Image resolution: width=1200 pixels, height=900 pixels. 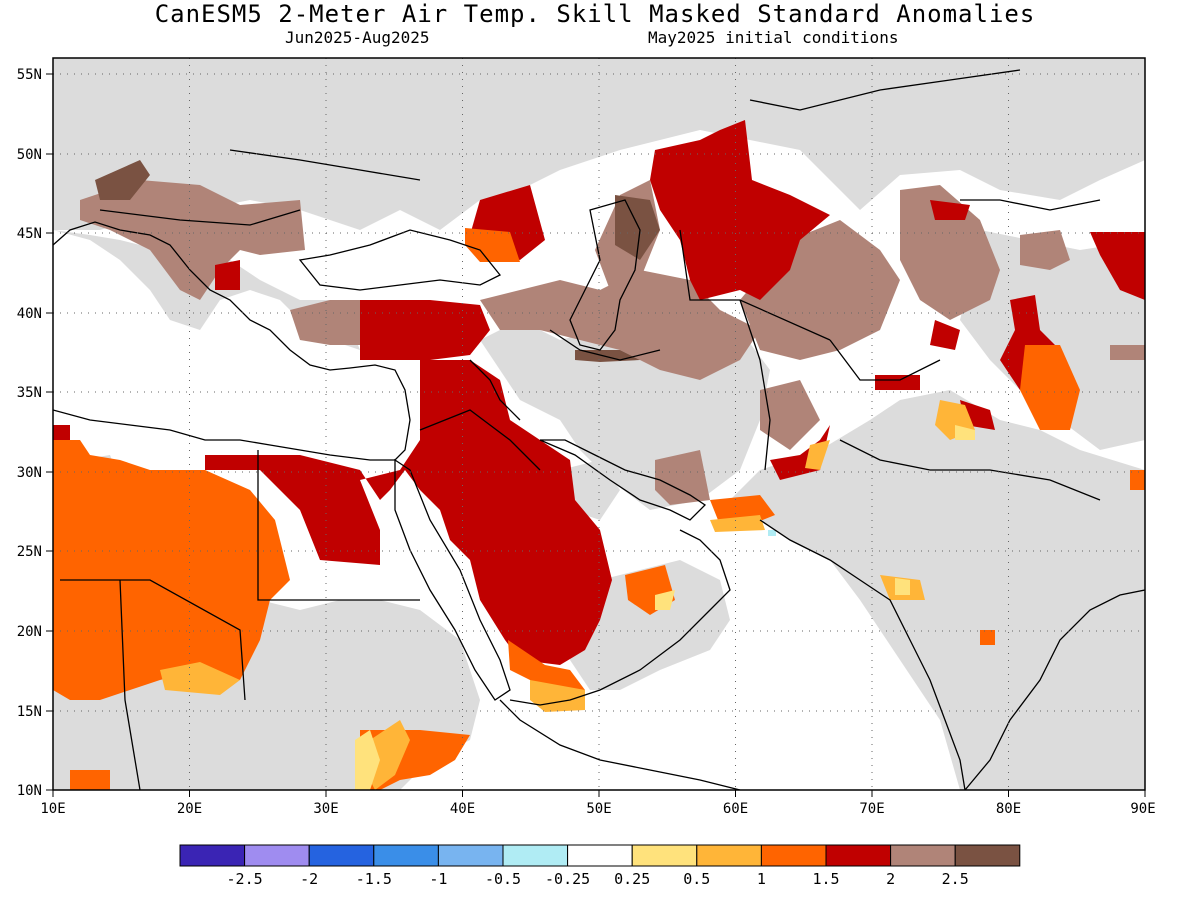 What do you see at coordinates (29, 791) in the screenshot?
I see `lat-tick-label: 10N` at bounding box center [29, 791].